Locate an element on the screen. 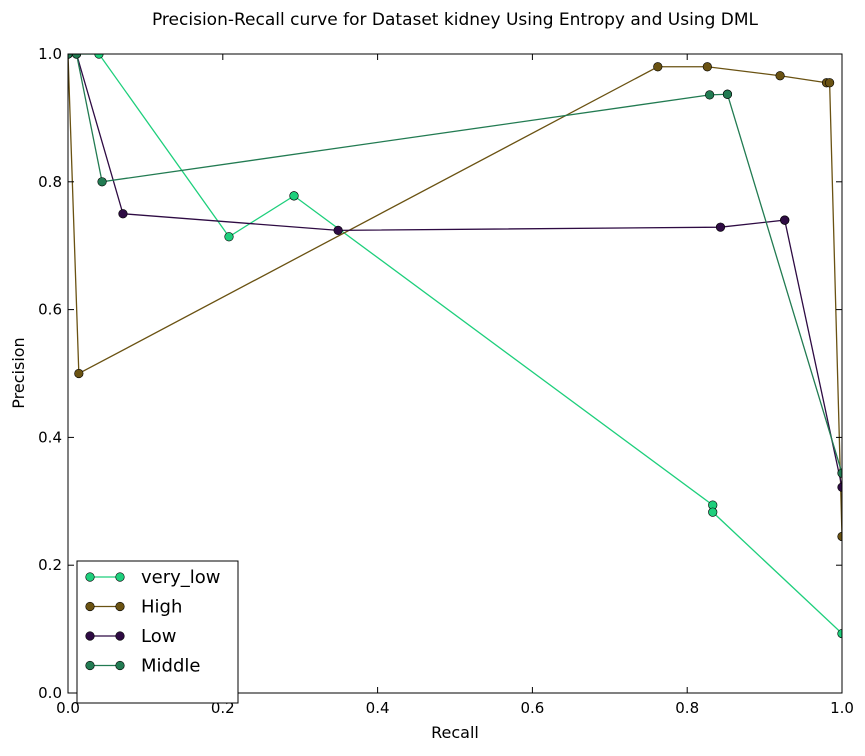  legend-item-Middle: Middle is located at coordinates (142, 666).